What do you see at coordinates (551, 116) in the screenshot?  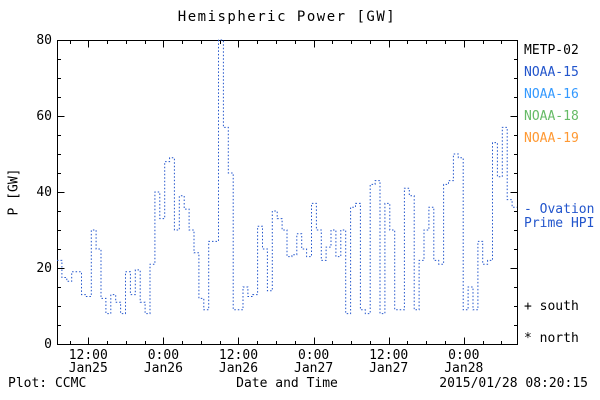 I see `legend-item-noaa-18: NOAA-18` at bounding box center [551, 116].